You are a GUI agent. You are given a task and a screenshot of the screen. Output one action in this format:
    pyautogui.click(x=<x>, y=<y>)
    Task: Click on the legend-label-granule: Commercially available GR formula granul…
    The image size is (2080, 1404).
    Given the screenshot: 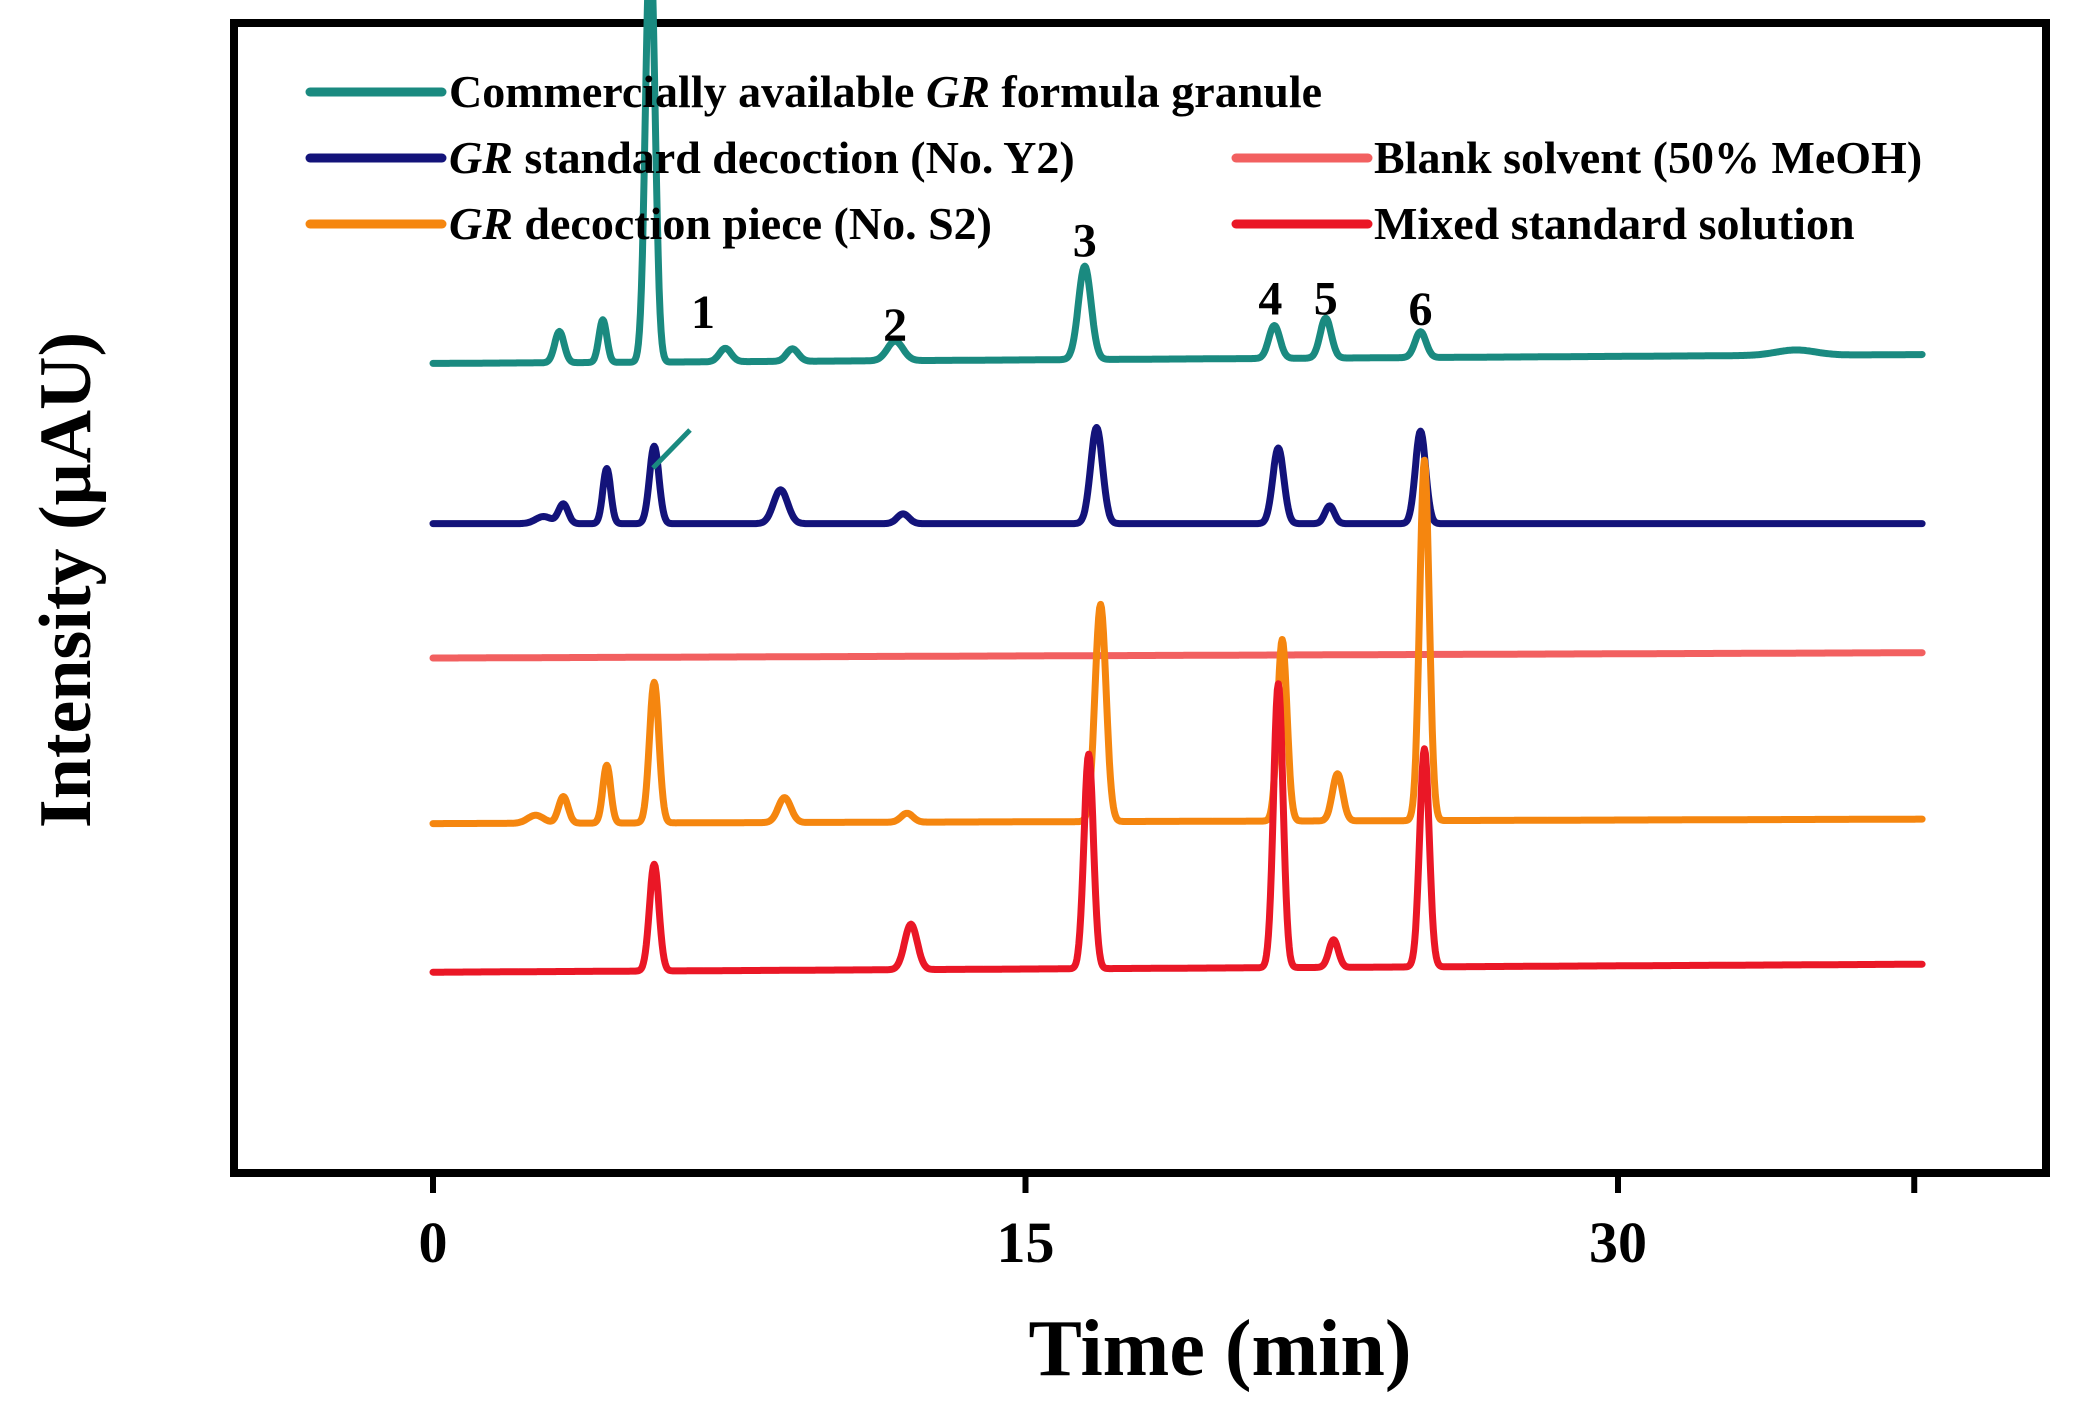 What is the action you would take?
    pyautogui.click(x=885, y=91)
    